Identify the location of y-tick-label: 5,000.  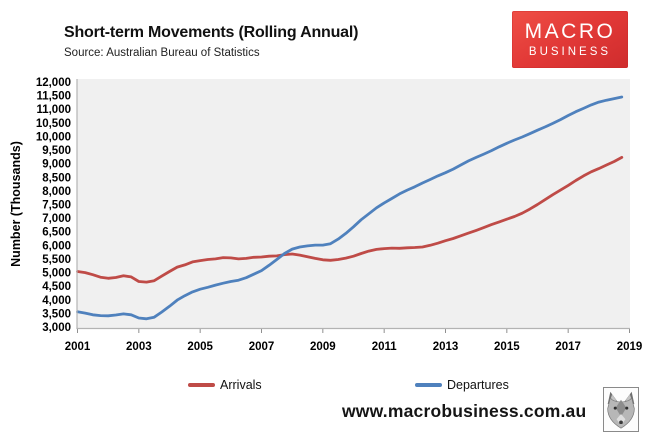
(56, 274).